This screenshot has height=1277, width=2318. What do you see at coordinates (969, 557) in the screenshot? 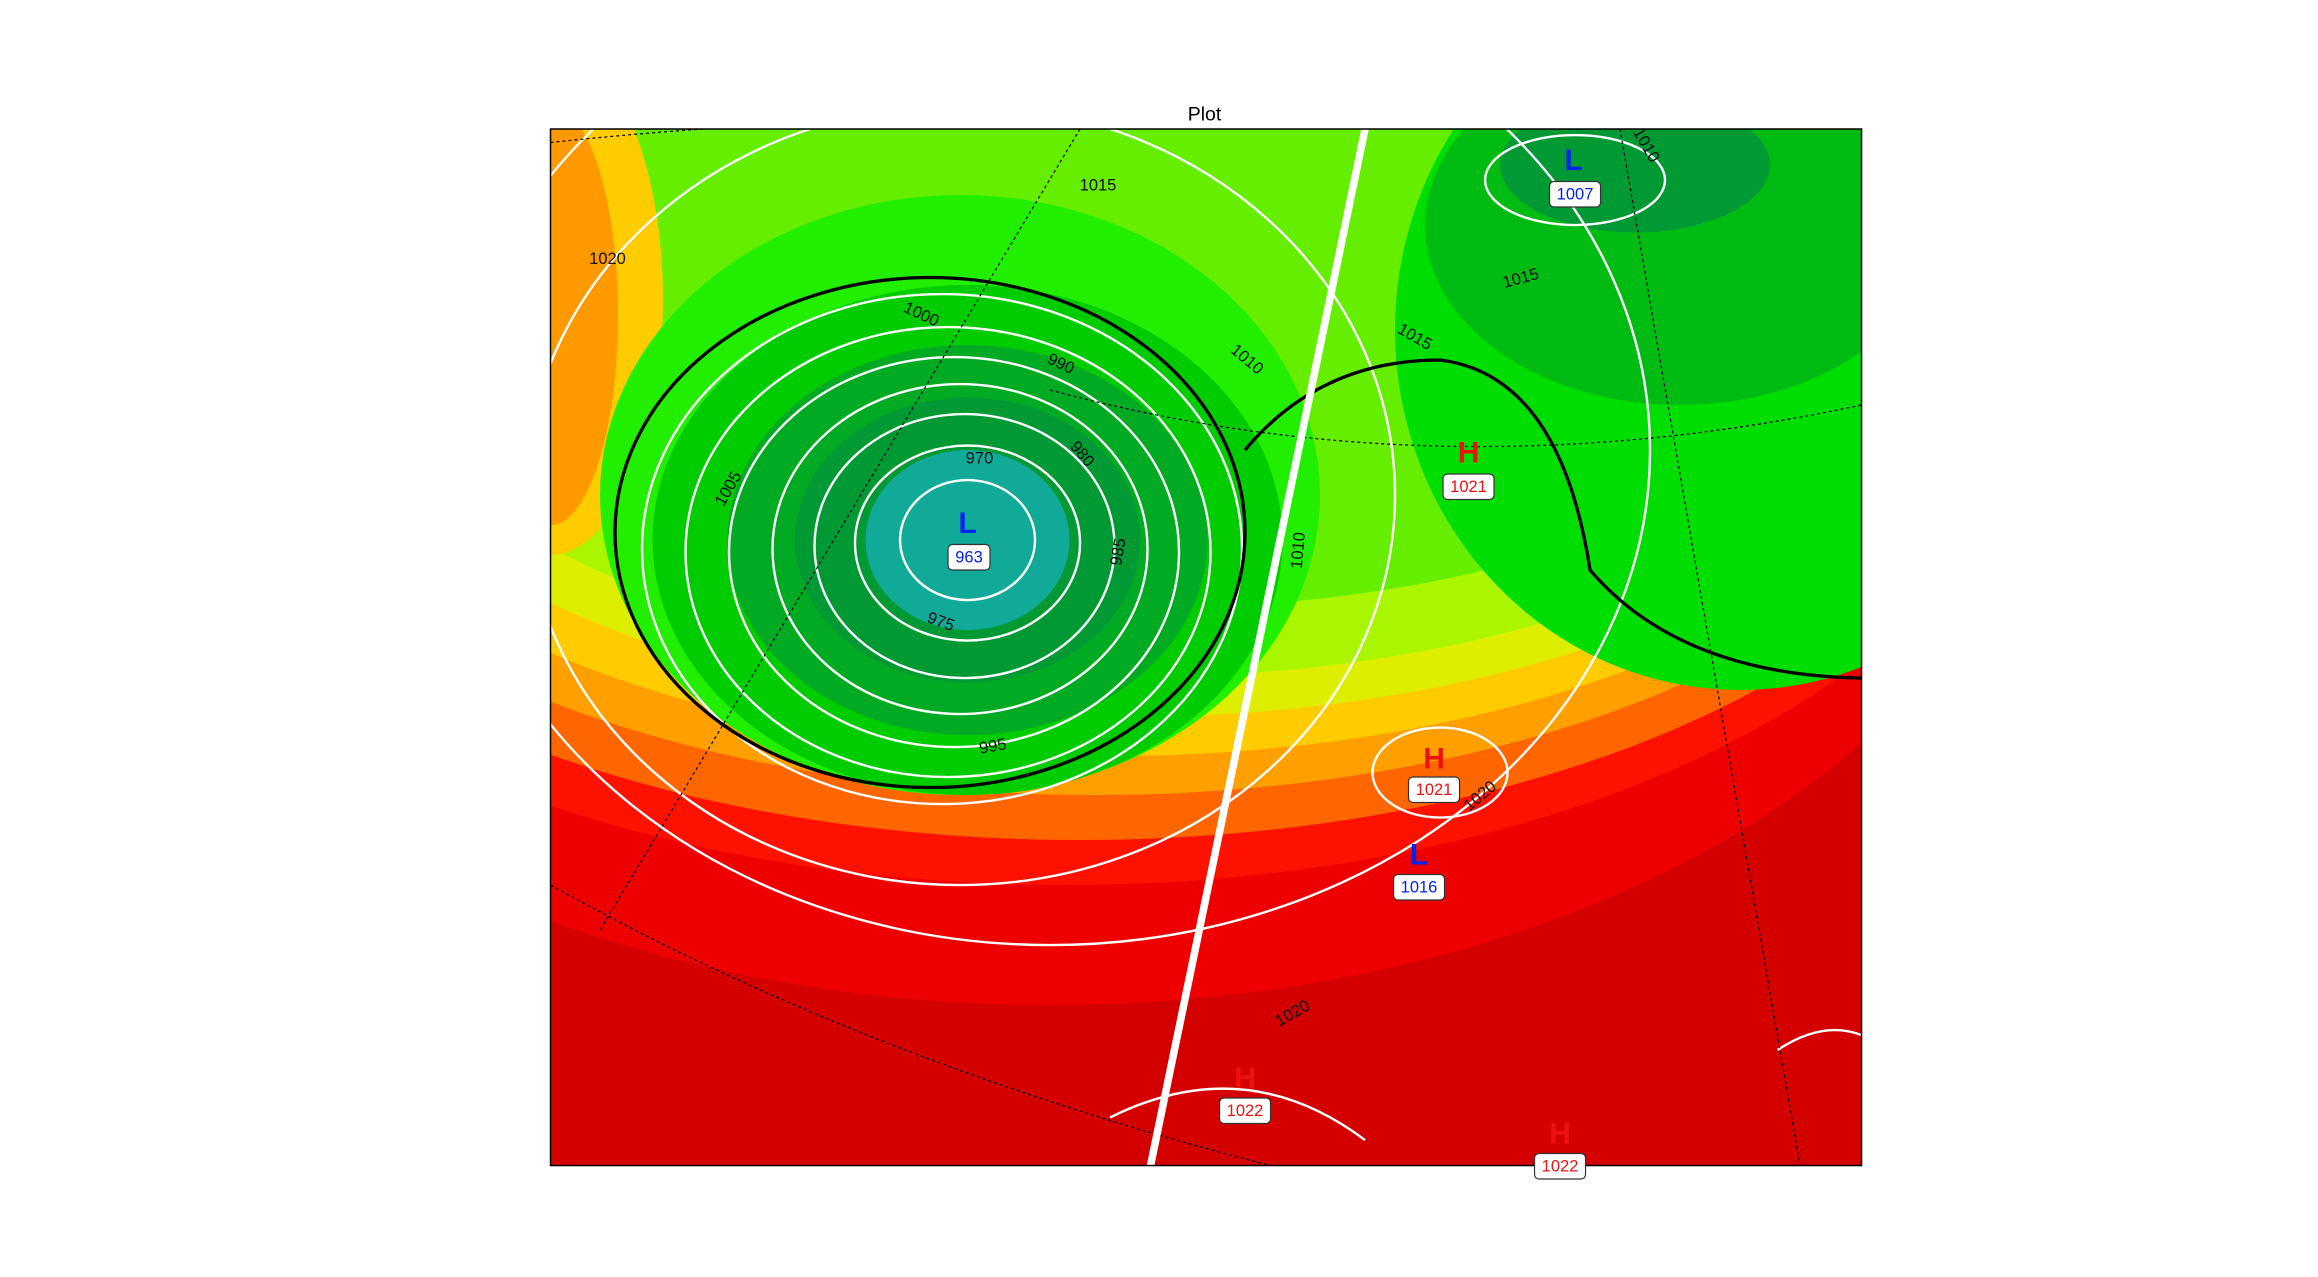
I see `center-pressure: 963` at bounding box center [969, 557].